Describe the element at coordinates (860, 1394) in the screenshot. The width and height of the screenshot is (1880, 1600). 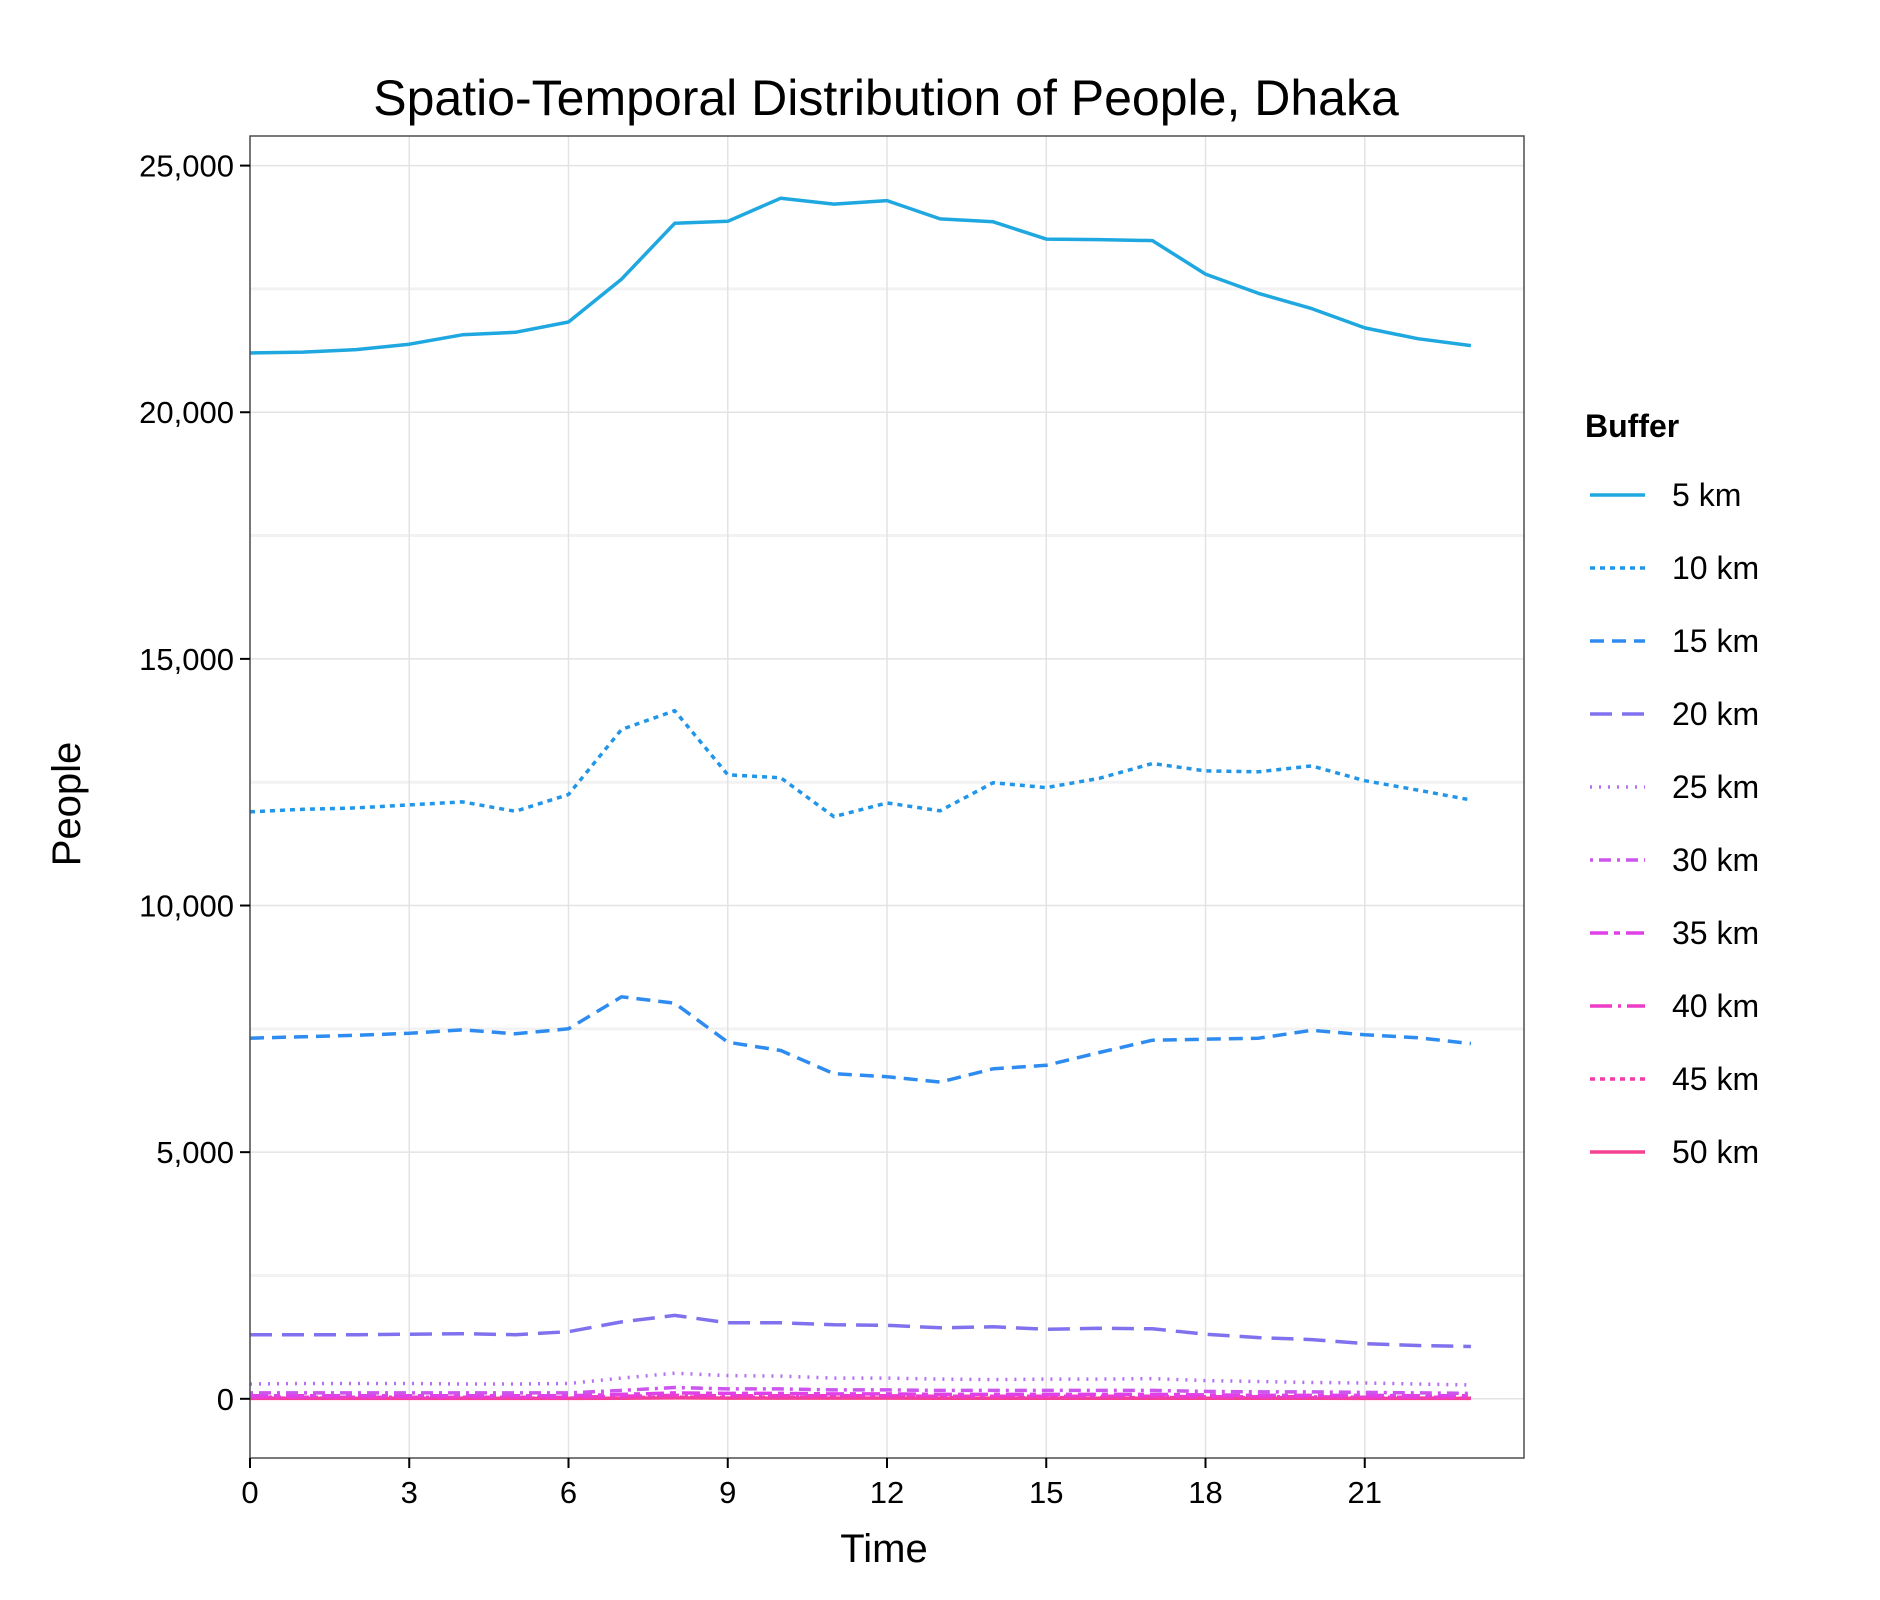
I see `series-line-35-km` at that location.